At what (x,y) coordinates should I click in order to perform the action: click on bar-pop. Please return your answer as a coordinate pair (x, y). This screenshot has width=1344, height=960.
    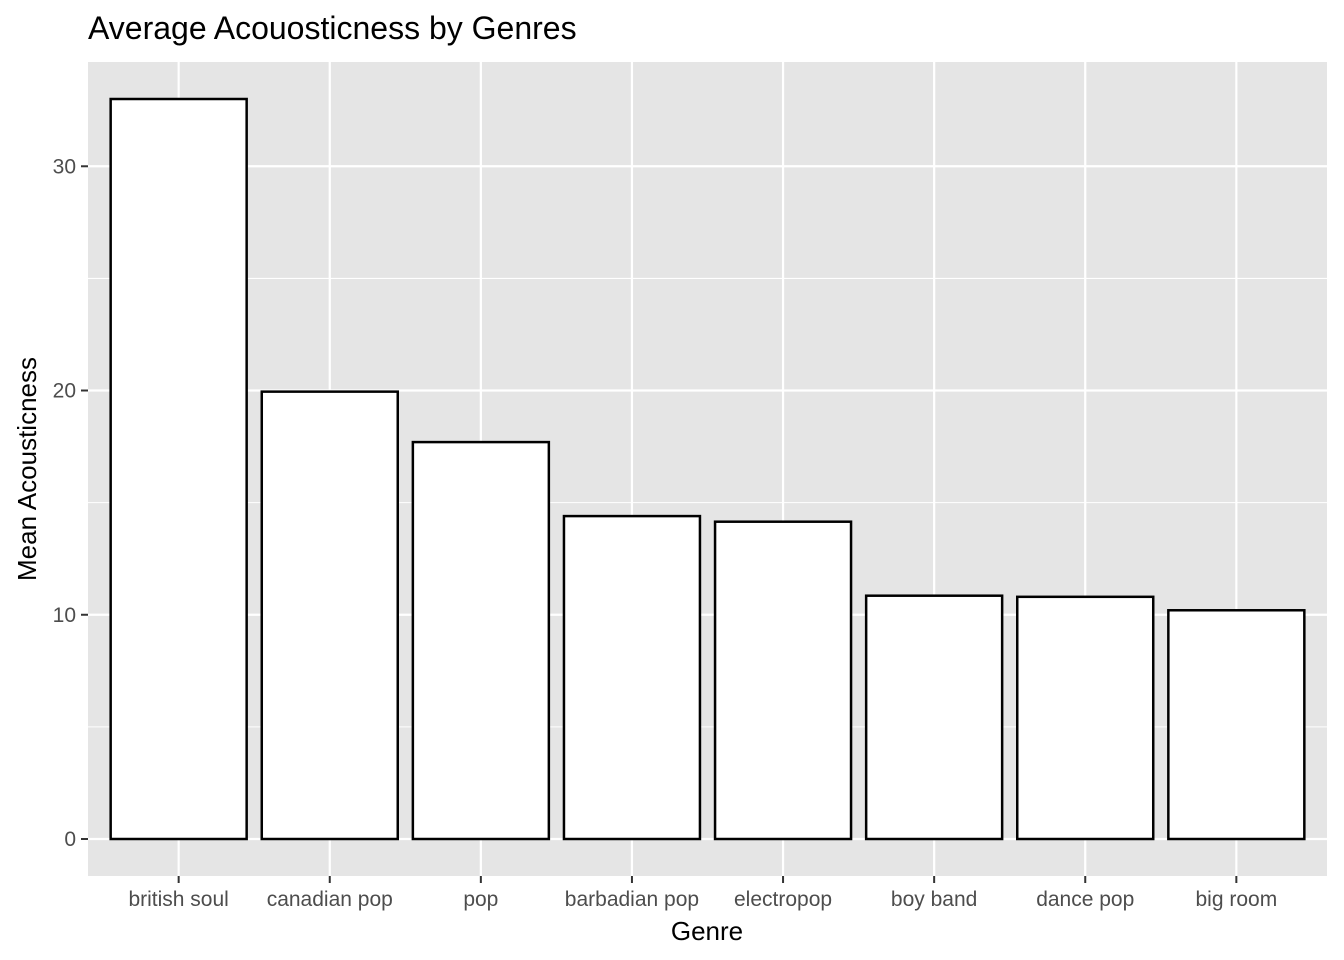
    Looking at the image, I should click on (481, 640).